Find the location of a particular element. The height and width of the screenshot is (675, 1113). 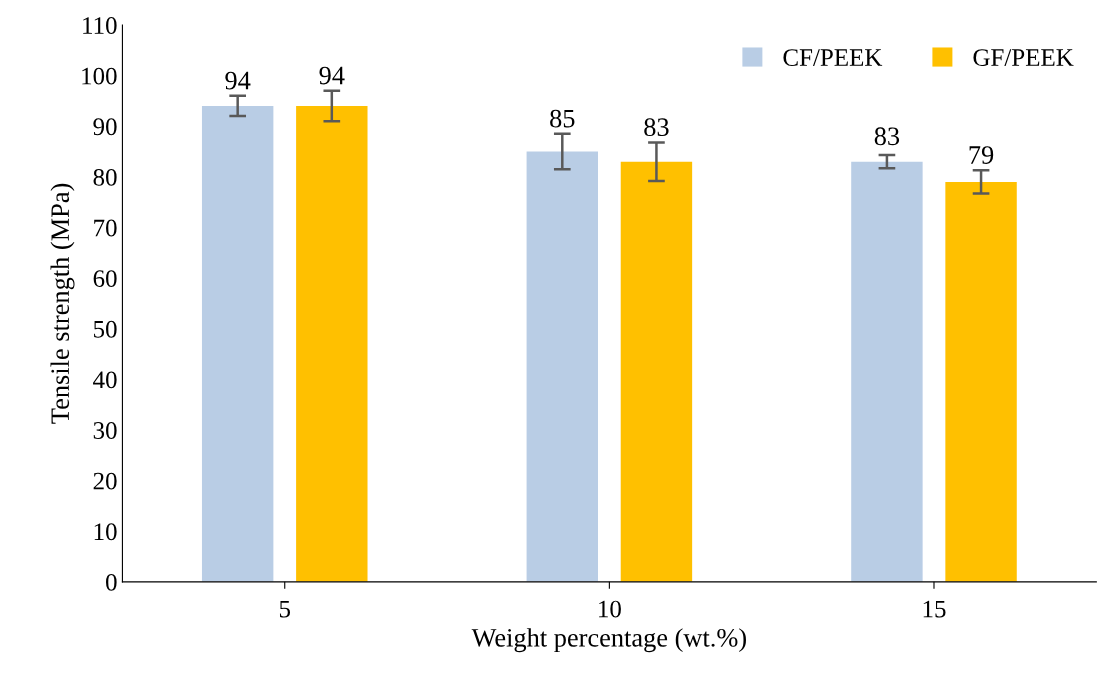

y-tick-label: 30 is located at coordinates (105, 430).